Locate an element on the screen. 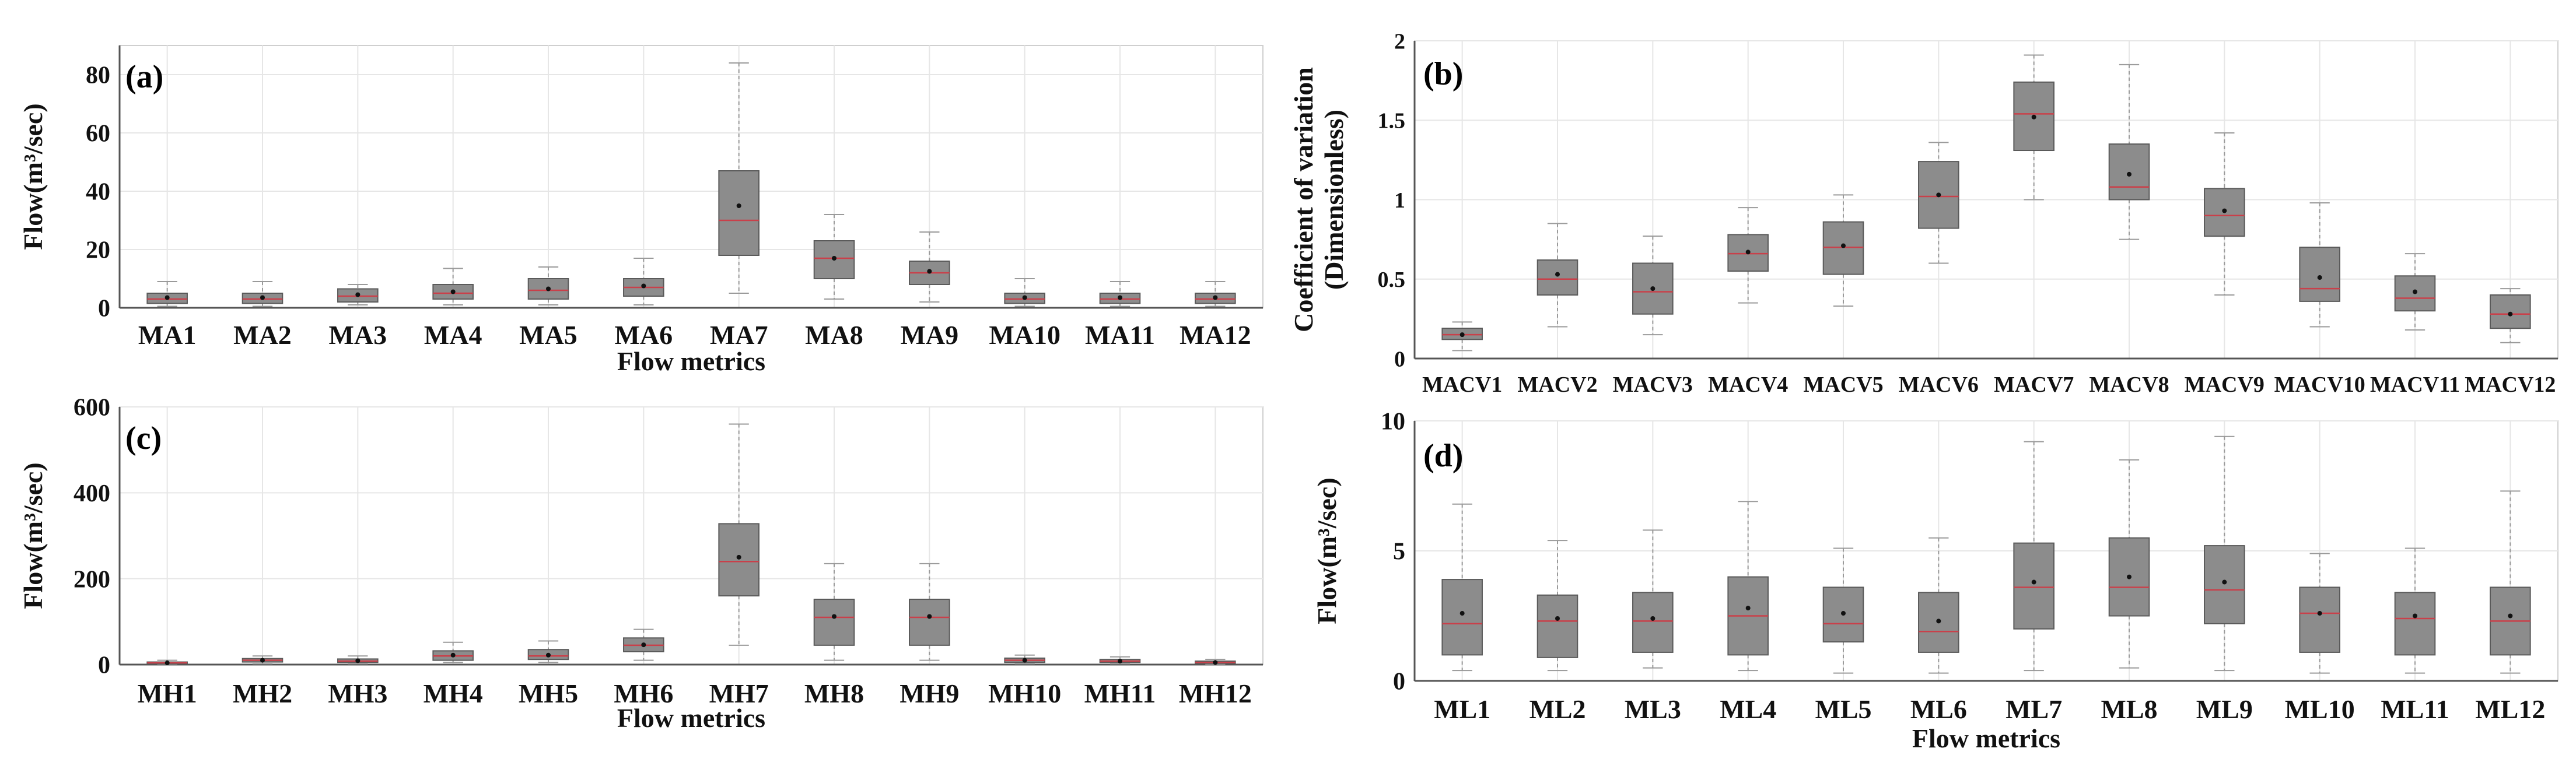  x-tick-label: ML6 is located at coordinates (1938, 709).